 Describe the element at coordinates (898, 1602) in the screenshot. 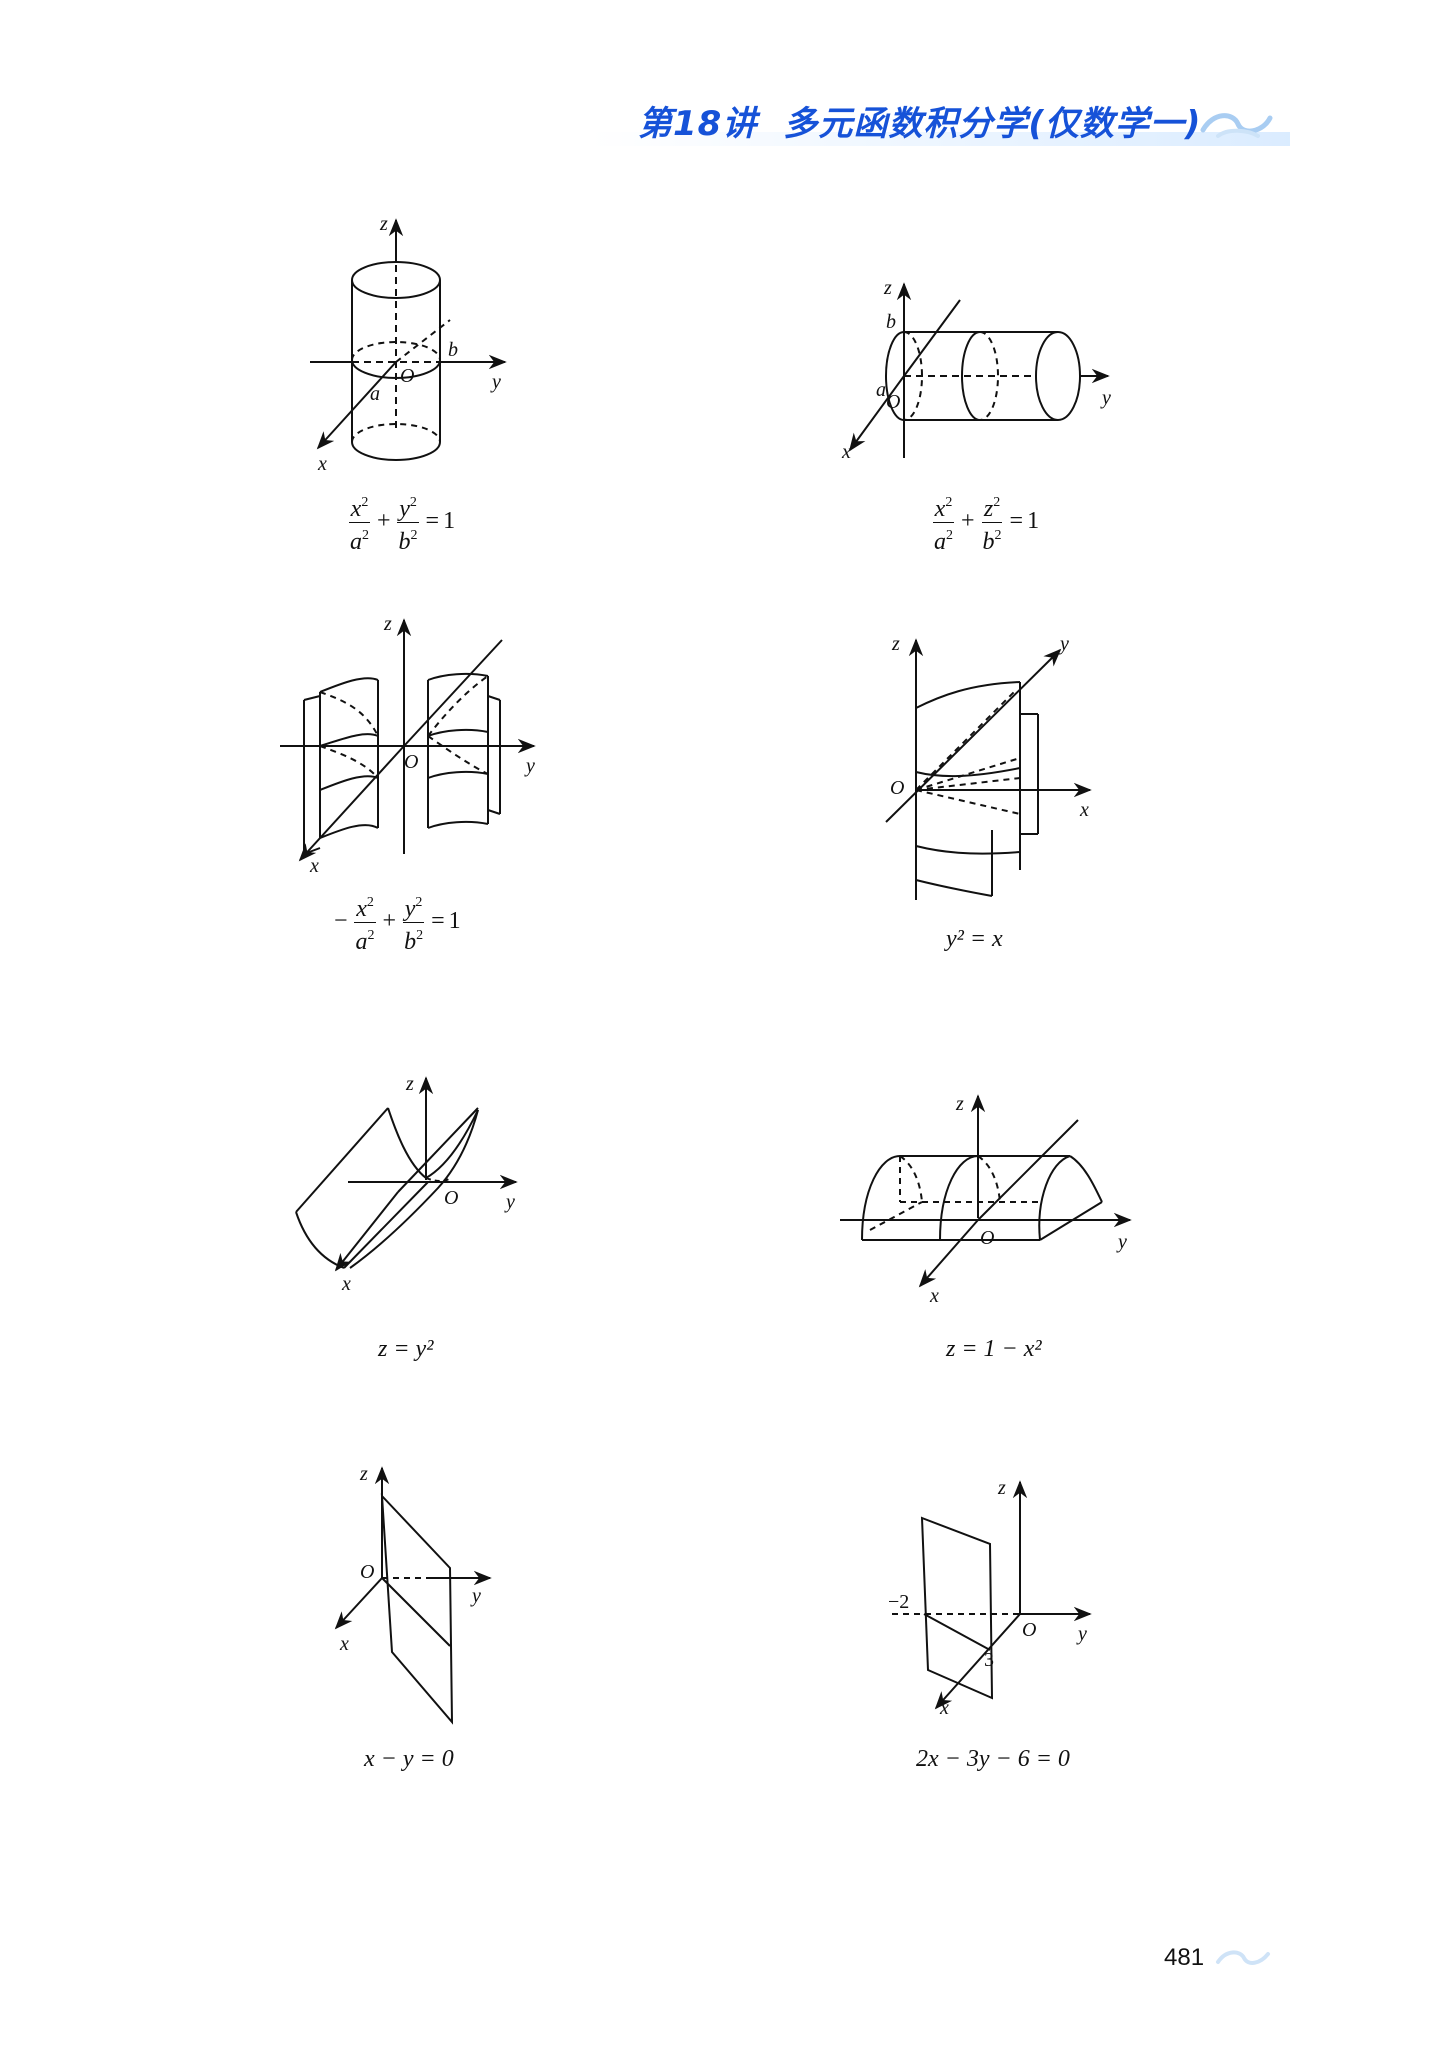

I see `y-intercept-label: −2` at that location.